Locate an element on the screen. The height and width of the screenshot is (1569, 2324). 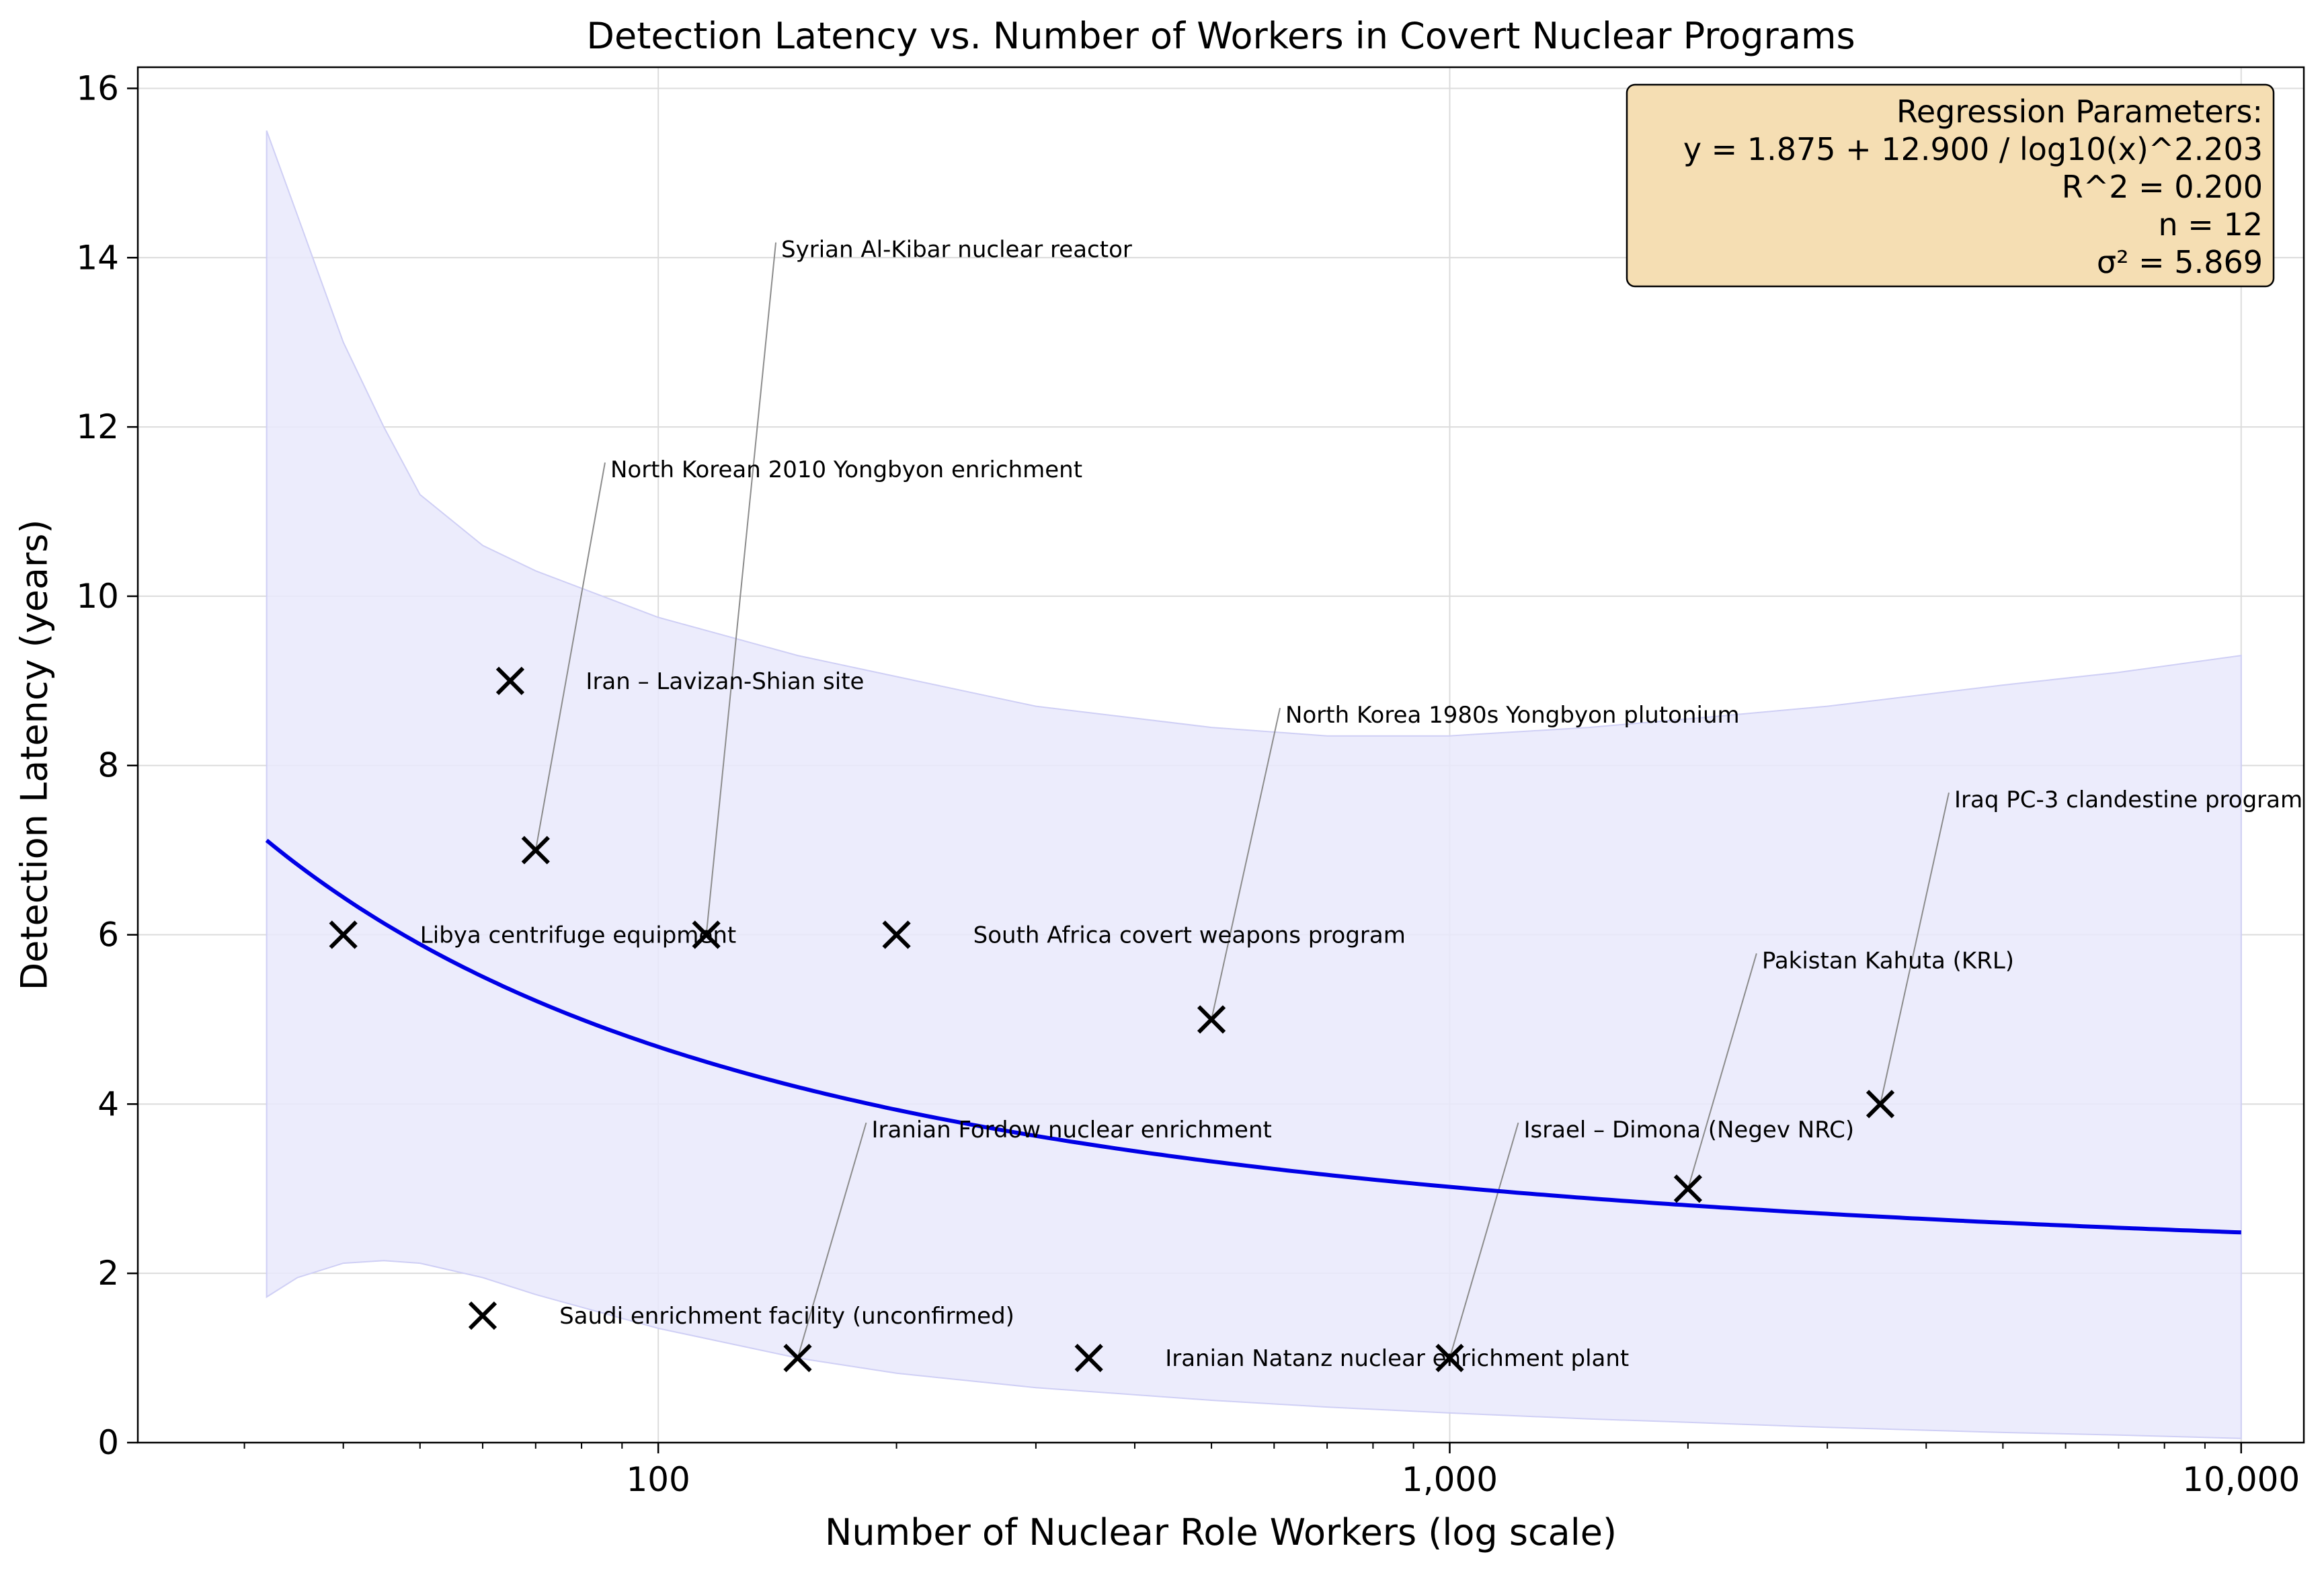
point-annotation: North Korean 2010 Yongbyon enrichment is located at coordinates (846, 470).